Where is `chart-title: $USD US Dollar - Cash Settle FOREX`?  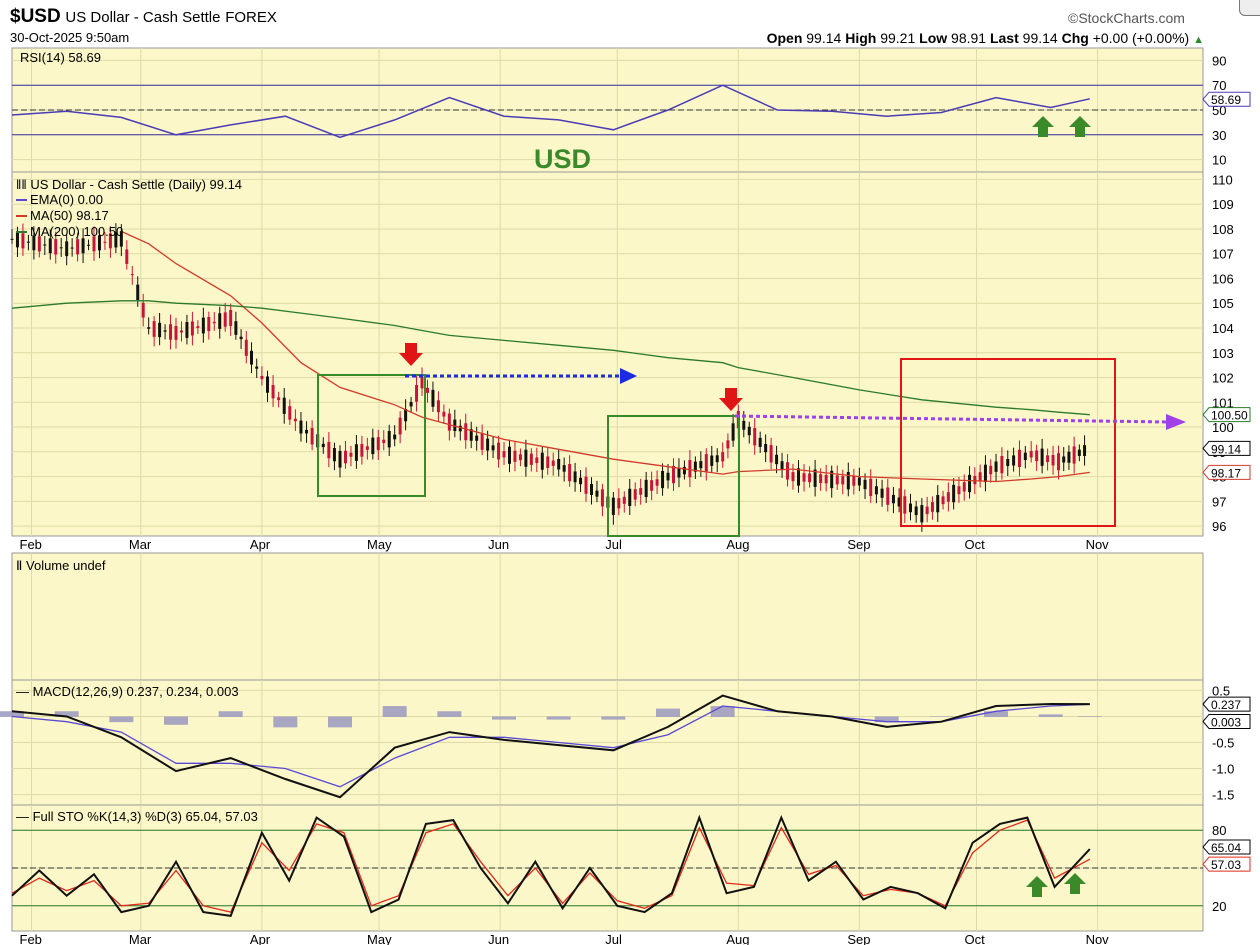
chart-title: $USD US Dollar - Cash Settle FOREX is located at coordinates (143, 17).